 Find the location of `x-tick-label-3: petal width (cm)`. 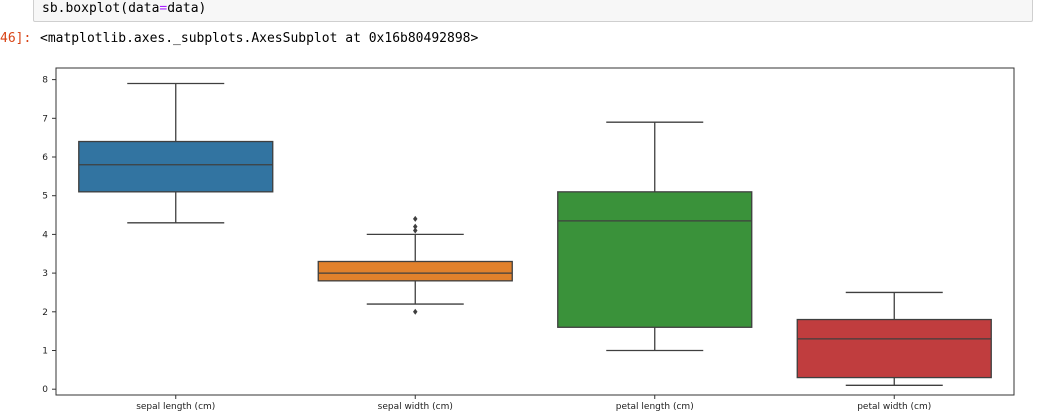

x-tick-label-3: petal width (cm) is located at coordinates (894, 407).